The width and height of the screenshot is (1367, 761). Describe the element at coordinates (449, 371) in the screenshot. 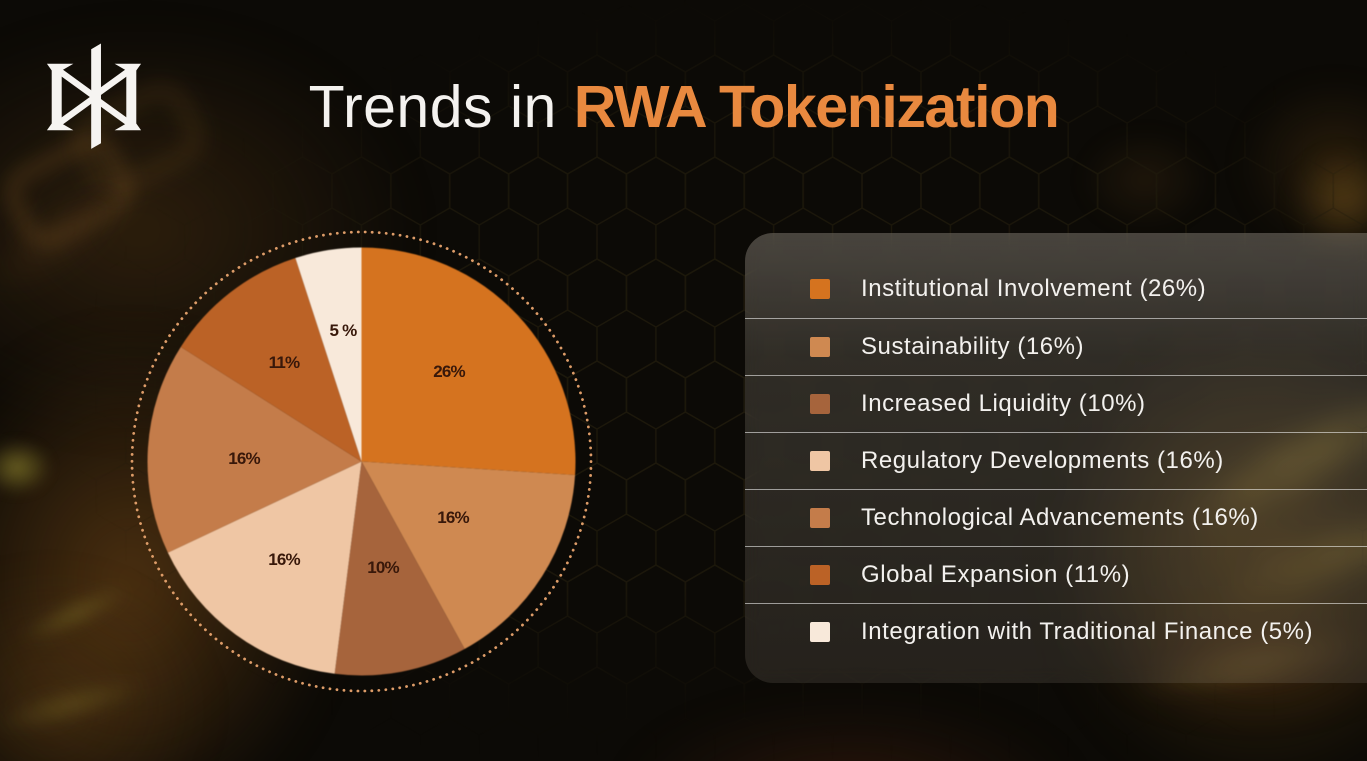

I see `svg-text: 26%` at that location.